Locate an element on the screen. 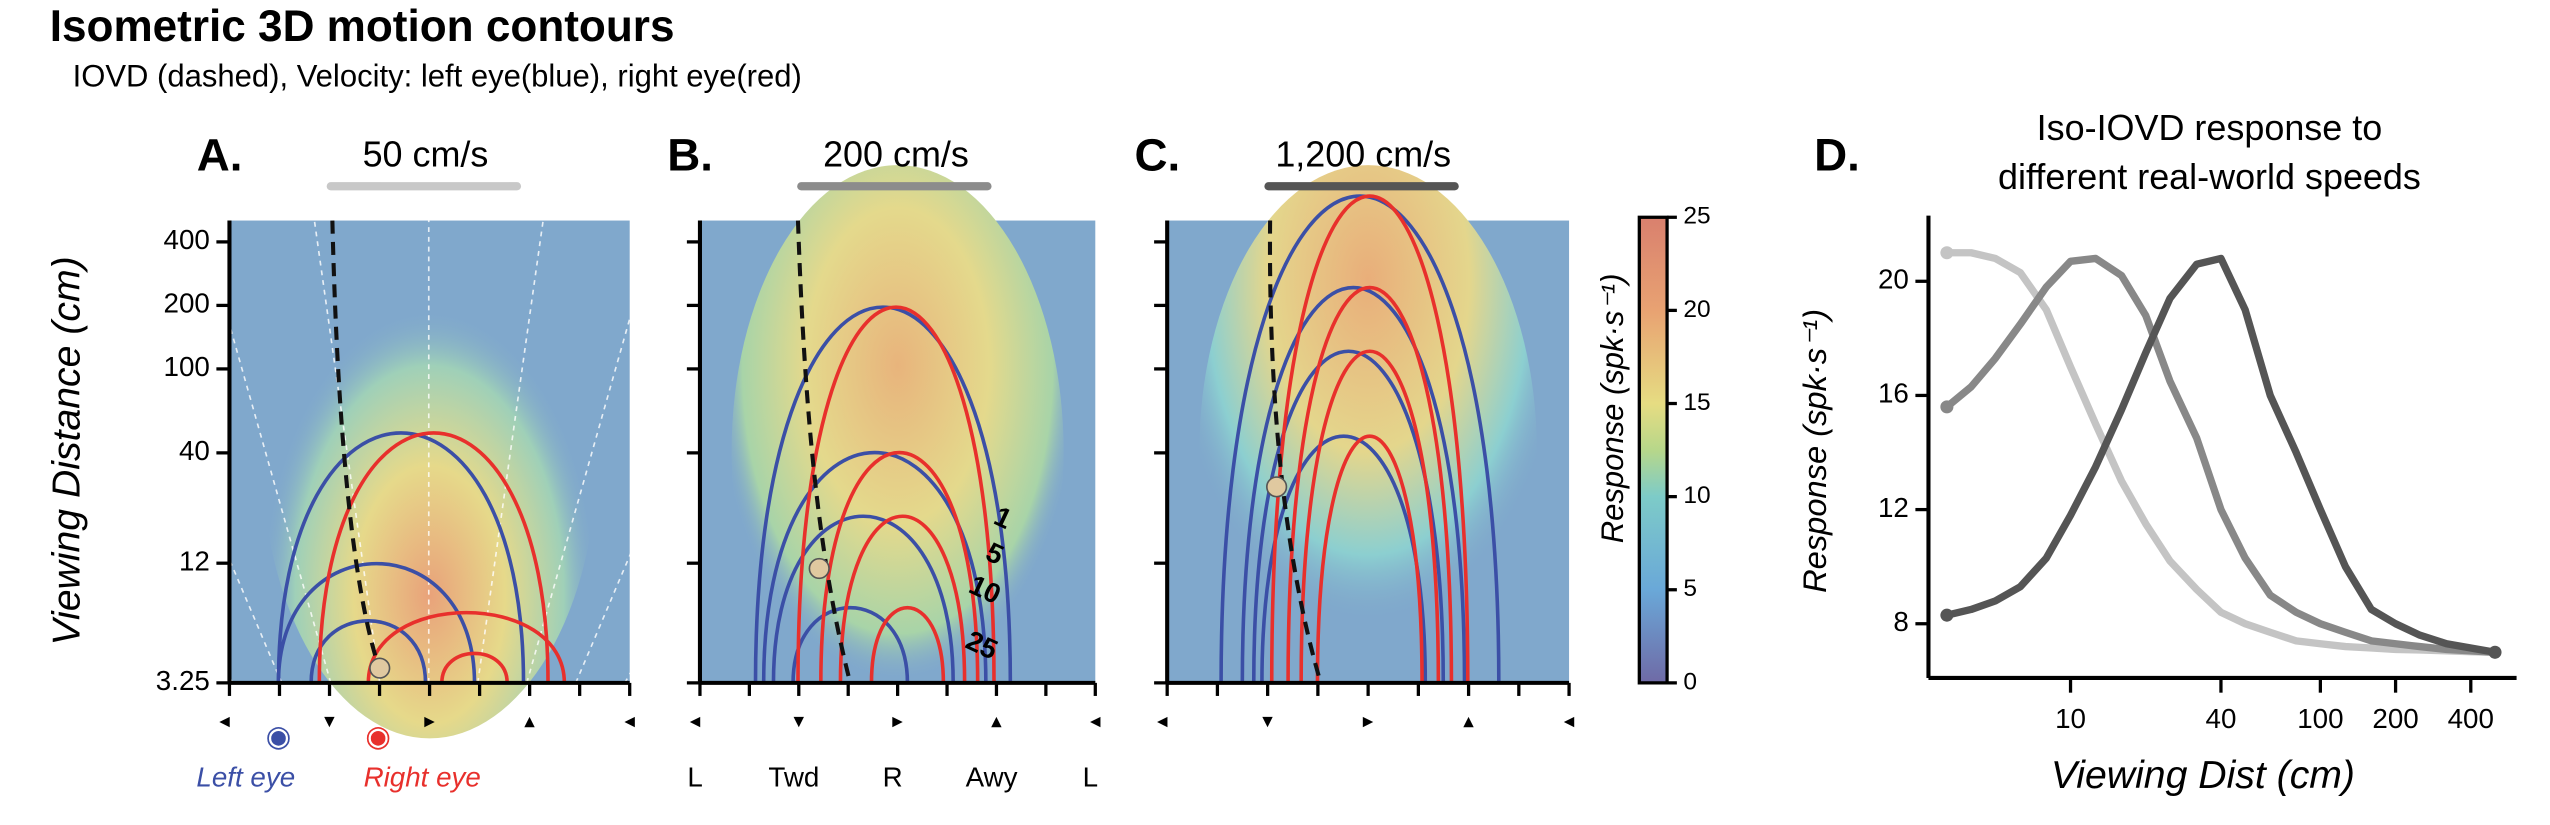 The width and height of the screenshot is (2550, 825). panel-letter: C. is located at coordinates (1158, 155).